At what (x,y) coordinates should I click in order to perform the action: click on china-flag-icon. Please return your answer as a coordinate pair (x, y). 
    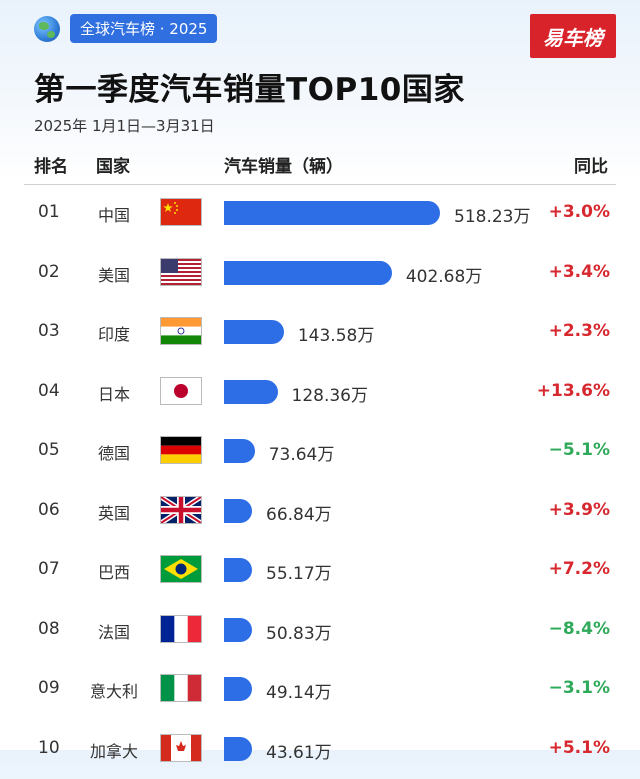
    Looking at the image, I should click on (181, 212).